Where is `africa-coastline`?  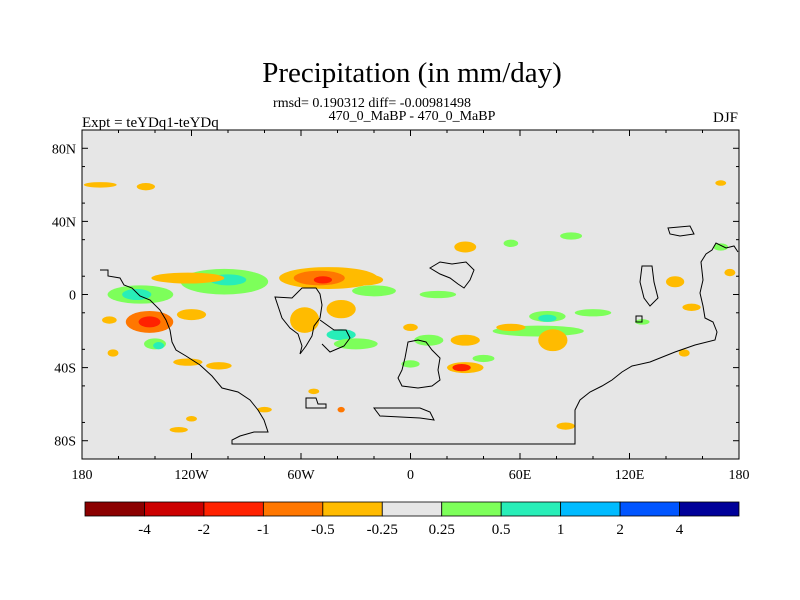 africa-coastline is located at coordinates (419, 364).